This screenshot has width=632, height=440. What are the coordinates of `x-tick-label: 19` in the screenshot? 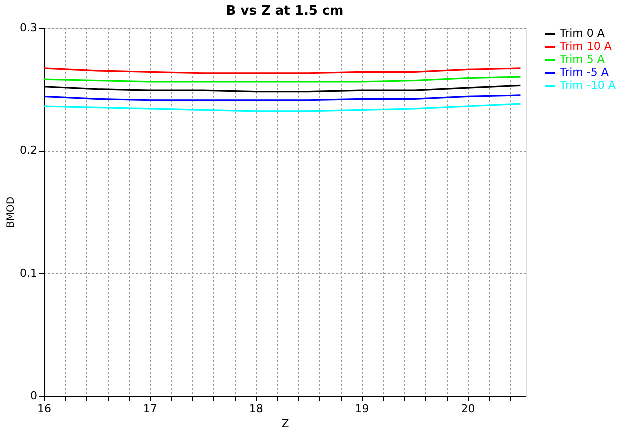 It's located at (362, 409).